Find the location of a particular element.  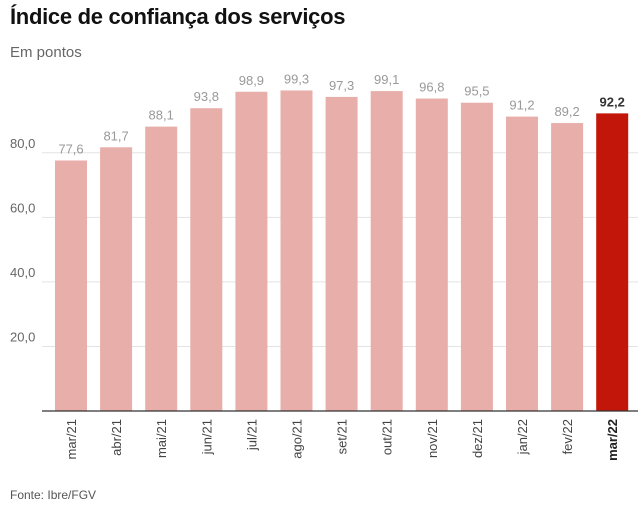

x-tick-label: fev/22 is located at coordinates (567, 436).